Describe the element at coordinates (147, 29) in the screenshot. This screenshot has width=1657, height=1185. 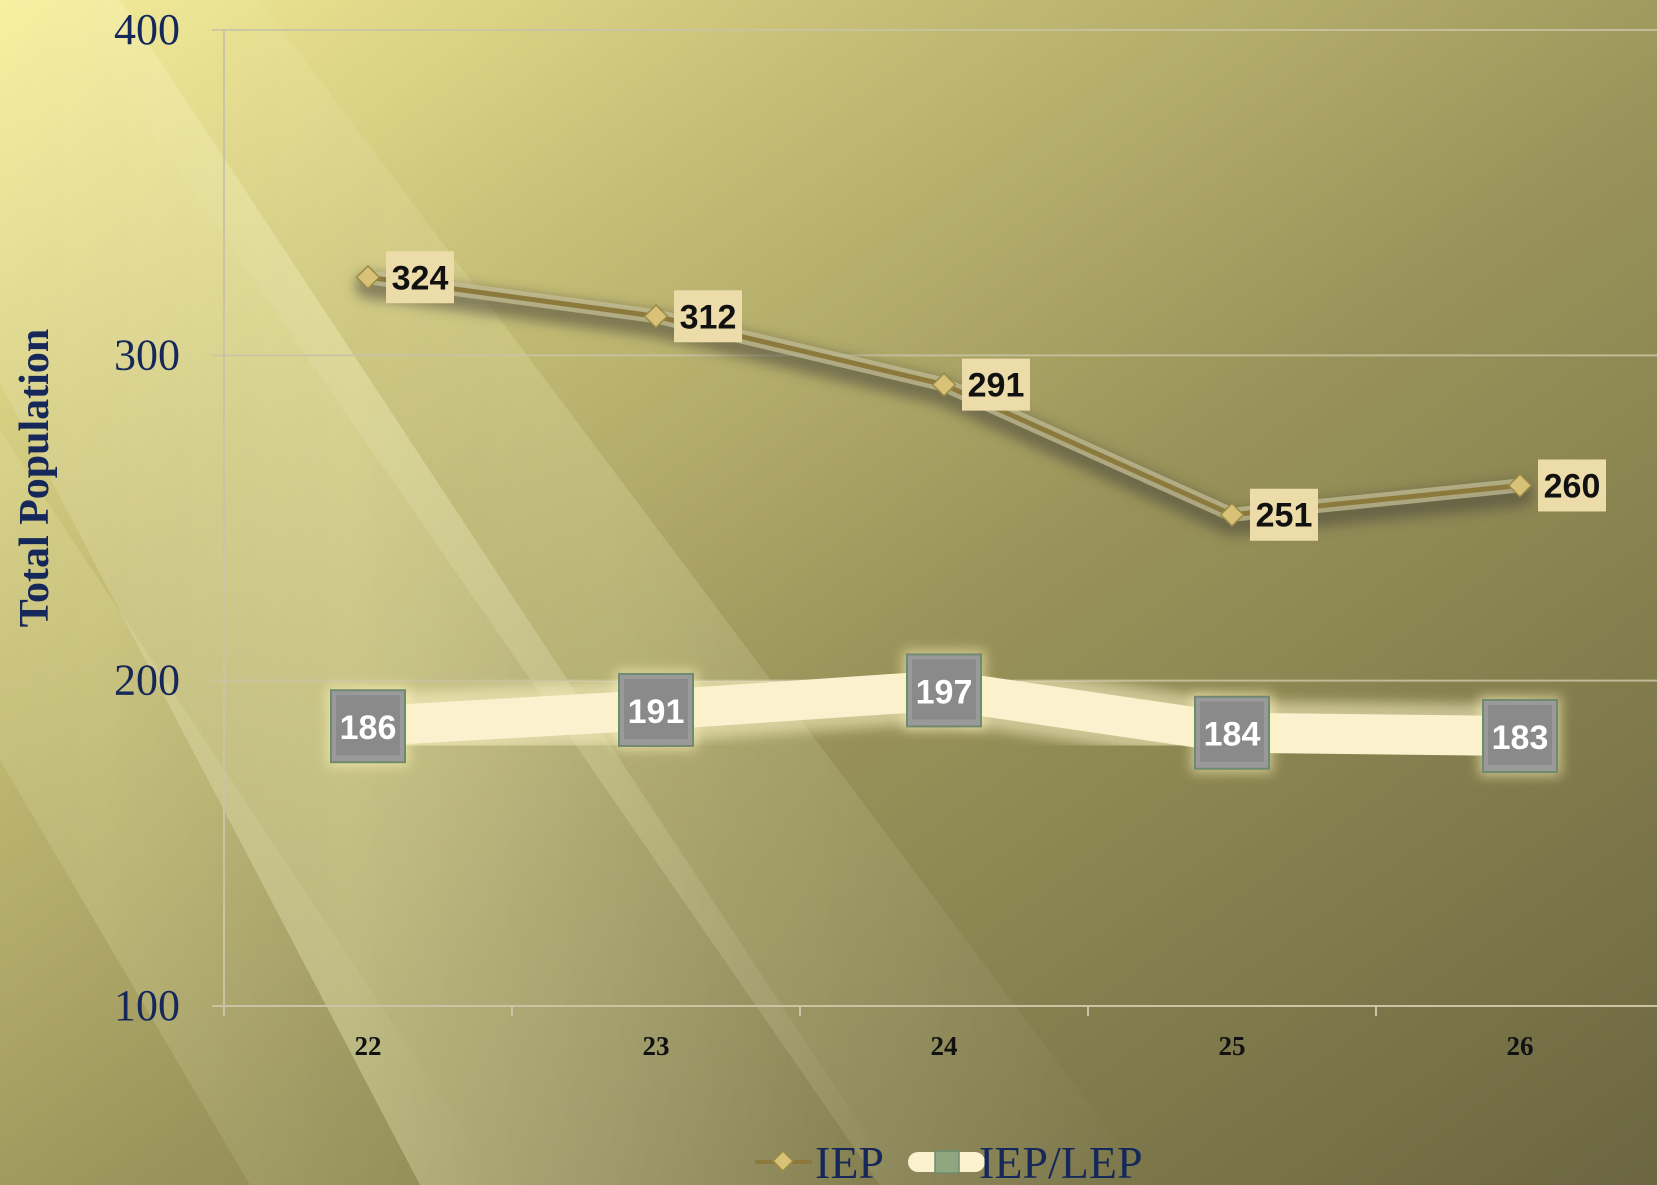
I see `y-tick-label: 400` at that location.